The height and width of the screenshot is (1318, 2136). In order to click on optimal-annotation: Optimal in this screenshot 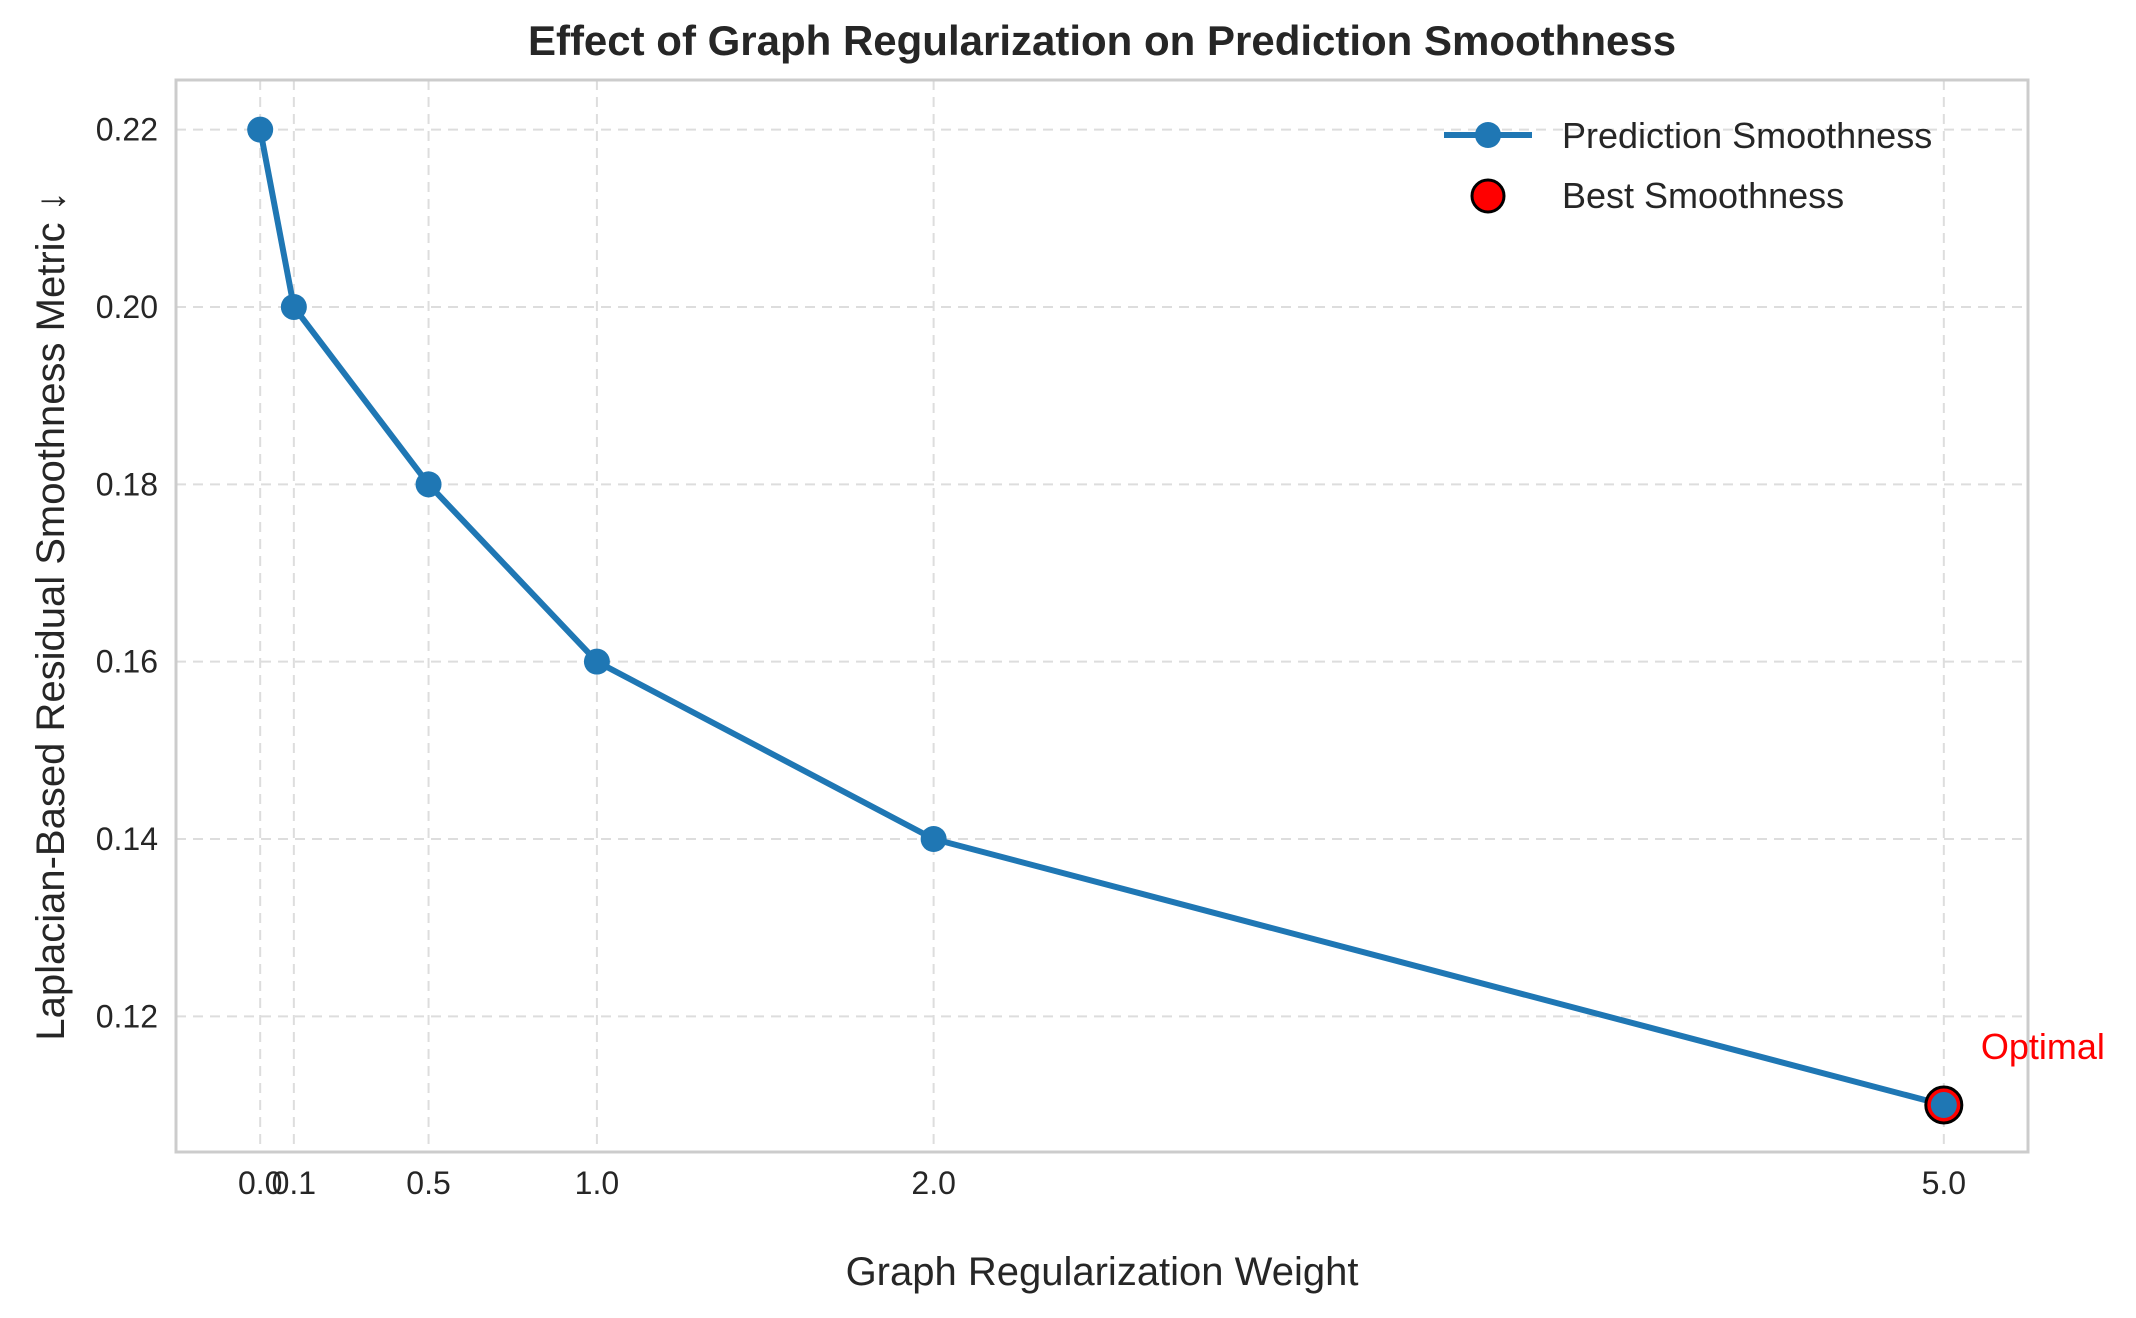, I will do `click(2043, 1046)`.